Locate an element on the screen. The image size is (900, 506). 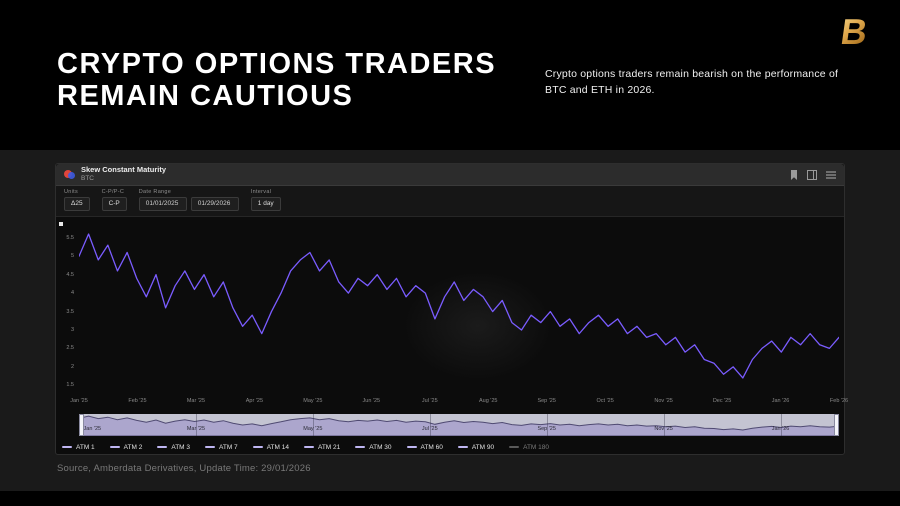
legend-label: ATM 2 is located at coordinates (133, 447).